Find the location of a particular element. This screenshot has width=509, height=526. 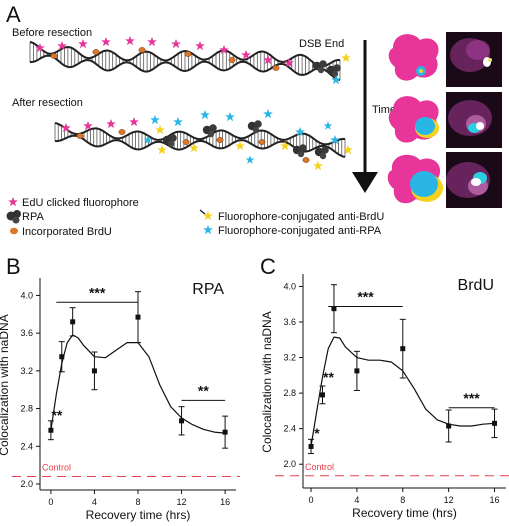

chart-title: BrdU is located at coordinates (476, 285).